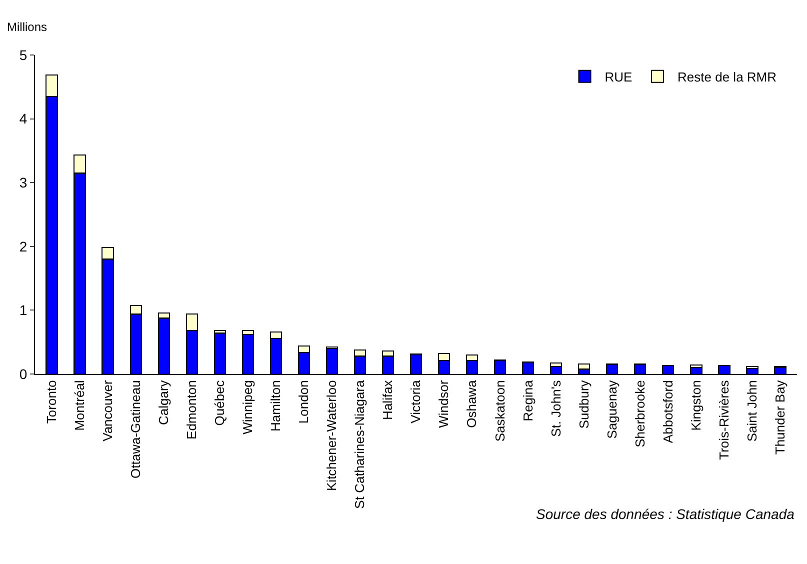  What do you see at coordinates (668, 412) in the screenshot?
I see `x-tick-label: Abbotsford` at bounding box center [668, 412].